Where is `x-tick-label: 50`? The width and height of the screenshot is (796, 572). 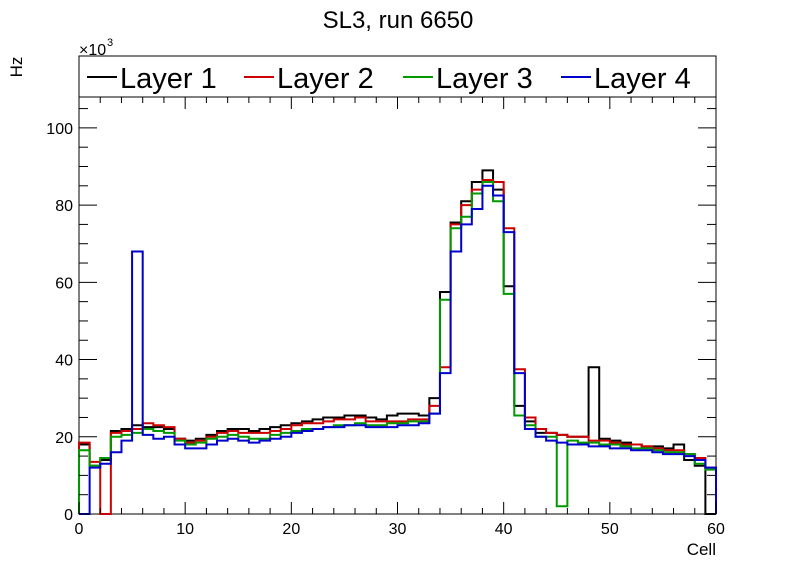
x-tick-label: 50 is located at coordinates (610, 529).